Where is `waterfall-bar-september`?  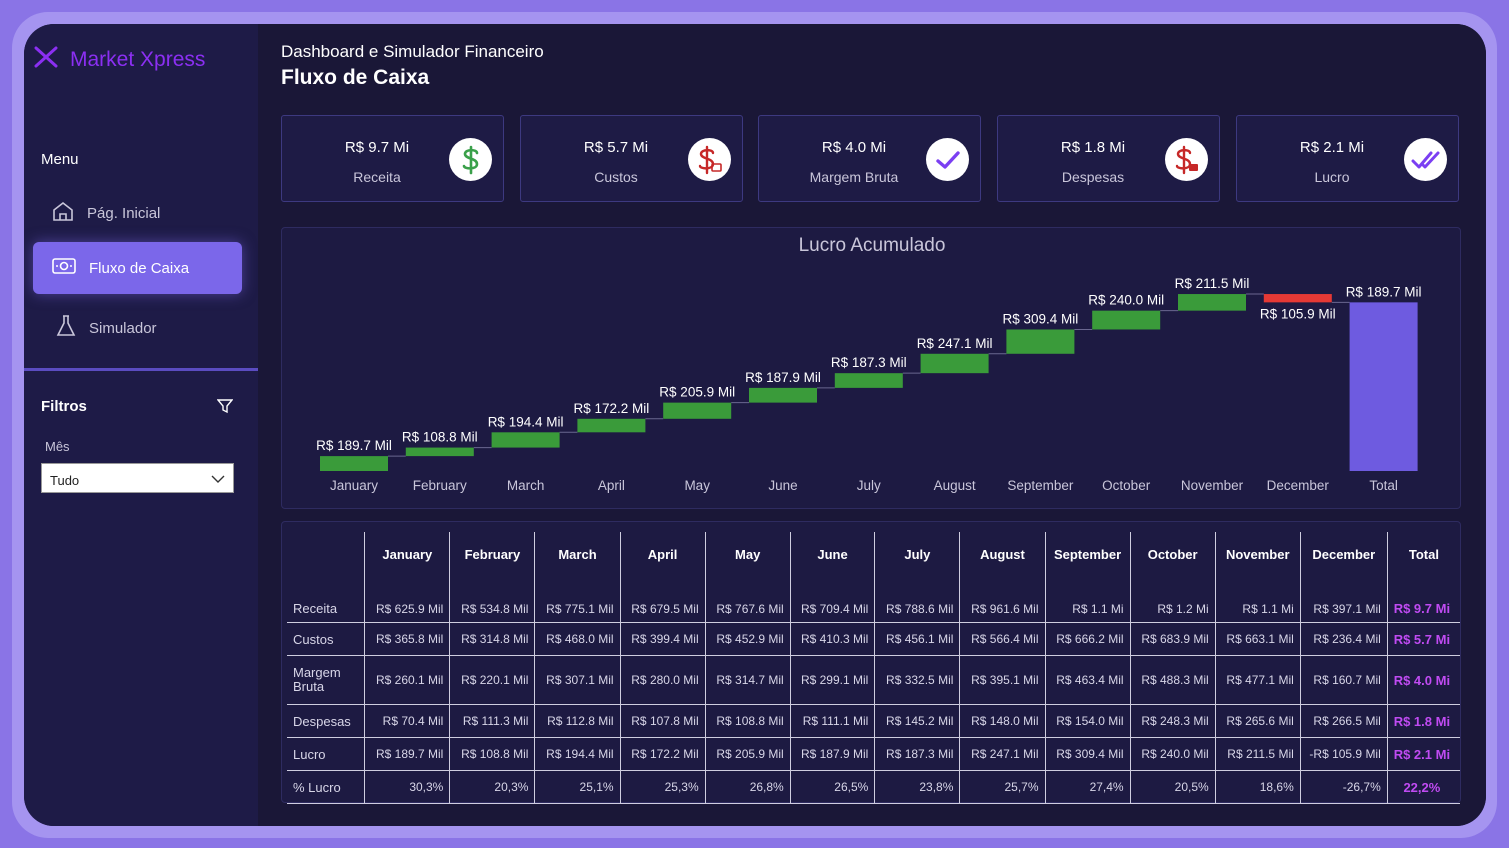
waterfall-bar-september is located at coordinates (1040, 341).